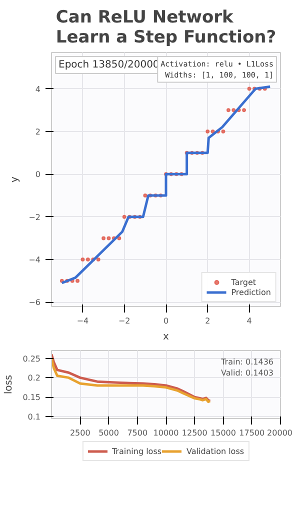 Image resolution: width=292 pixels, height=520 pixels. What do you see at coordinates (252, 433) in the screenshot?
I see `x-tick-label: 17500` at bounding box center [252, 433].